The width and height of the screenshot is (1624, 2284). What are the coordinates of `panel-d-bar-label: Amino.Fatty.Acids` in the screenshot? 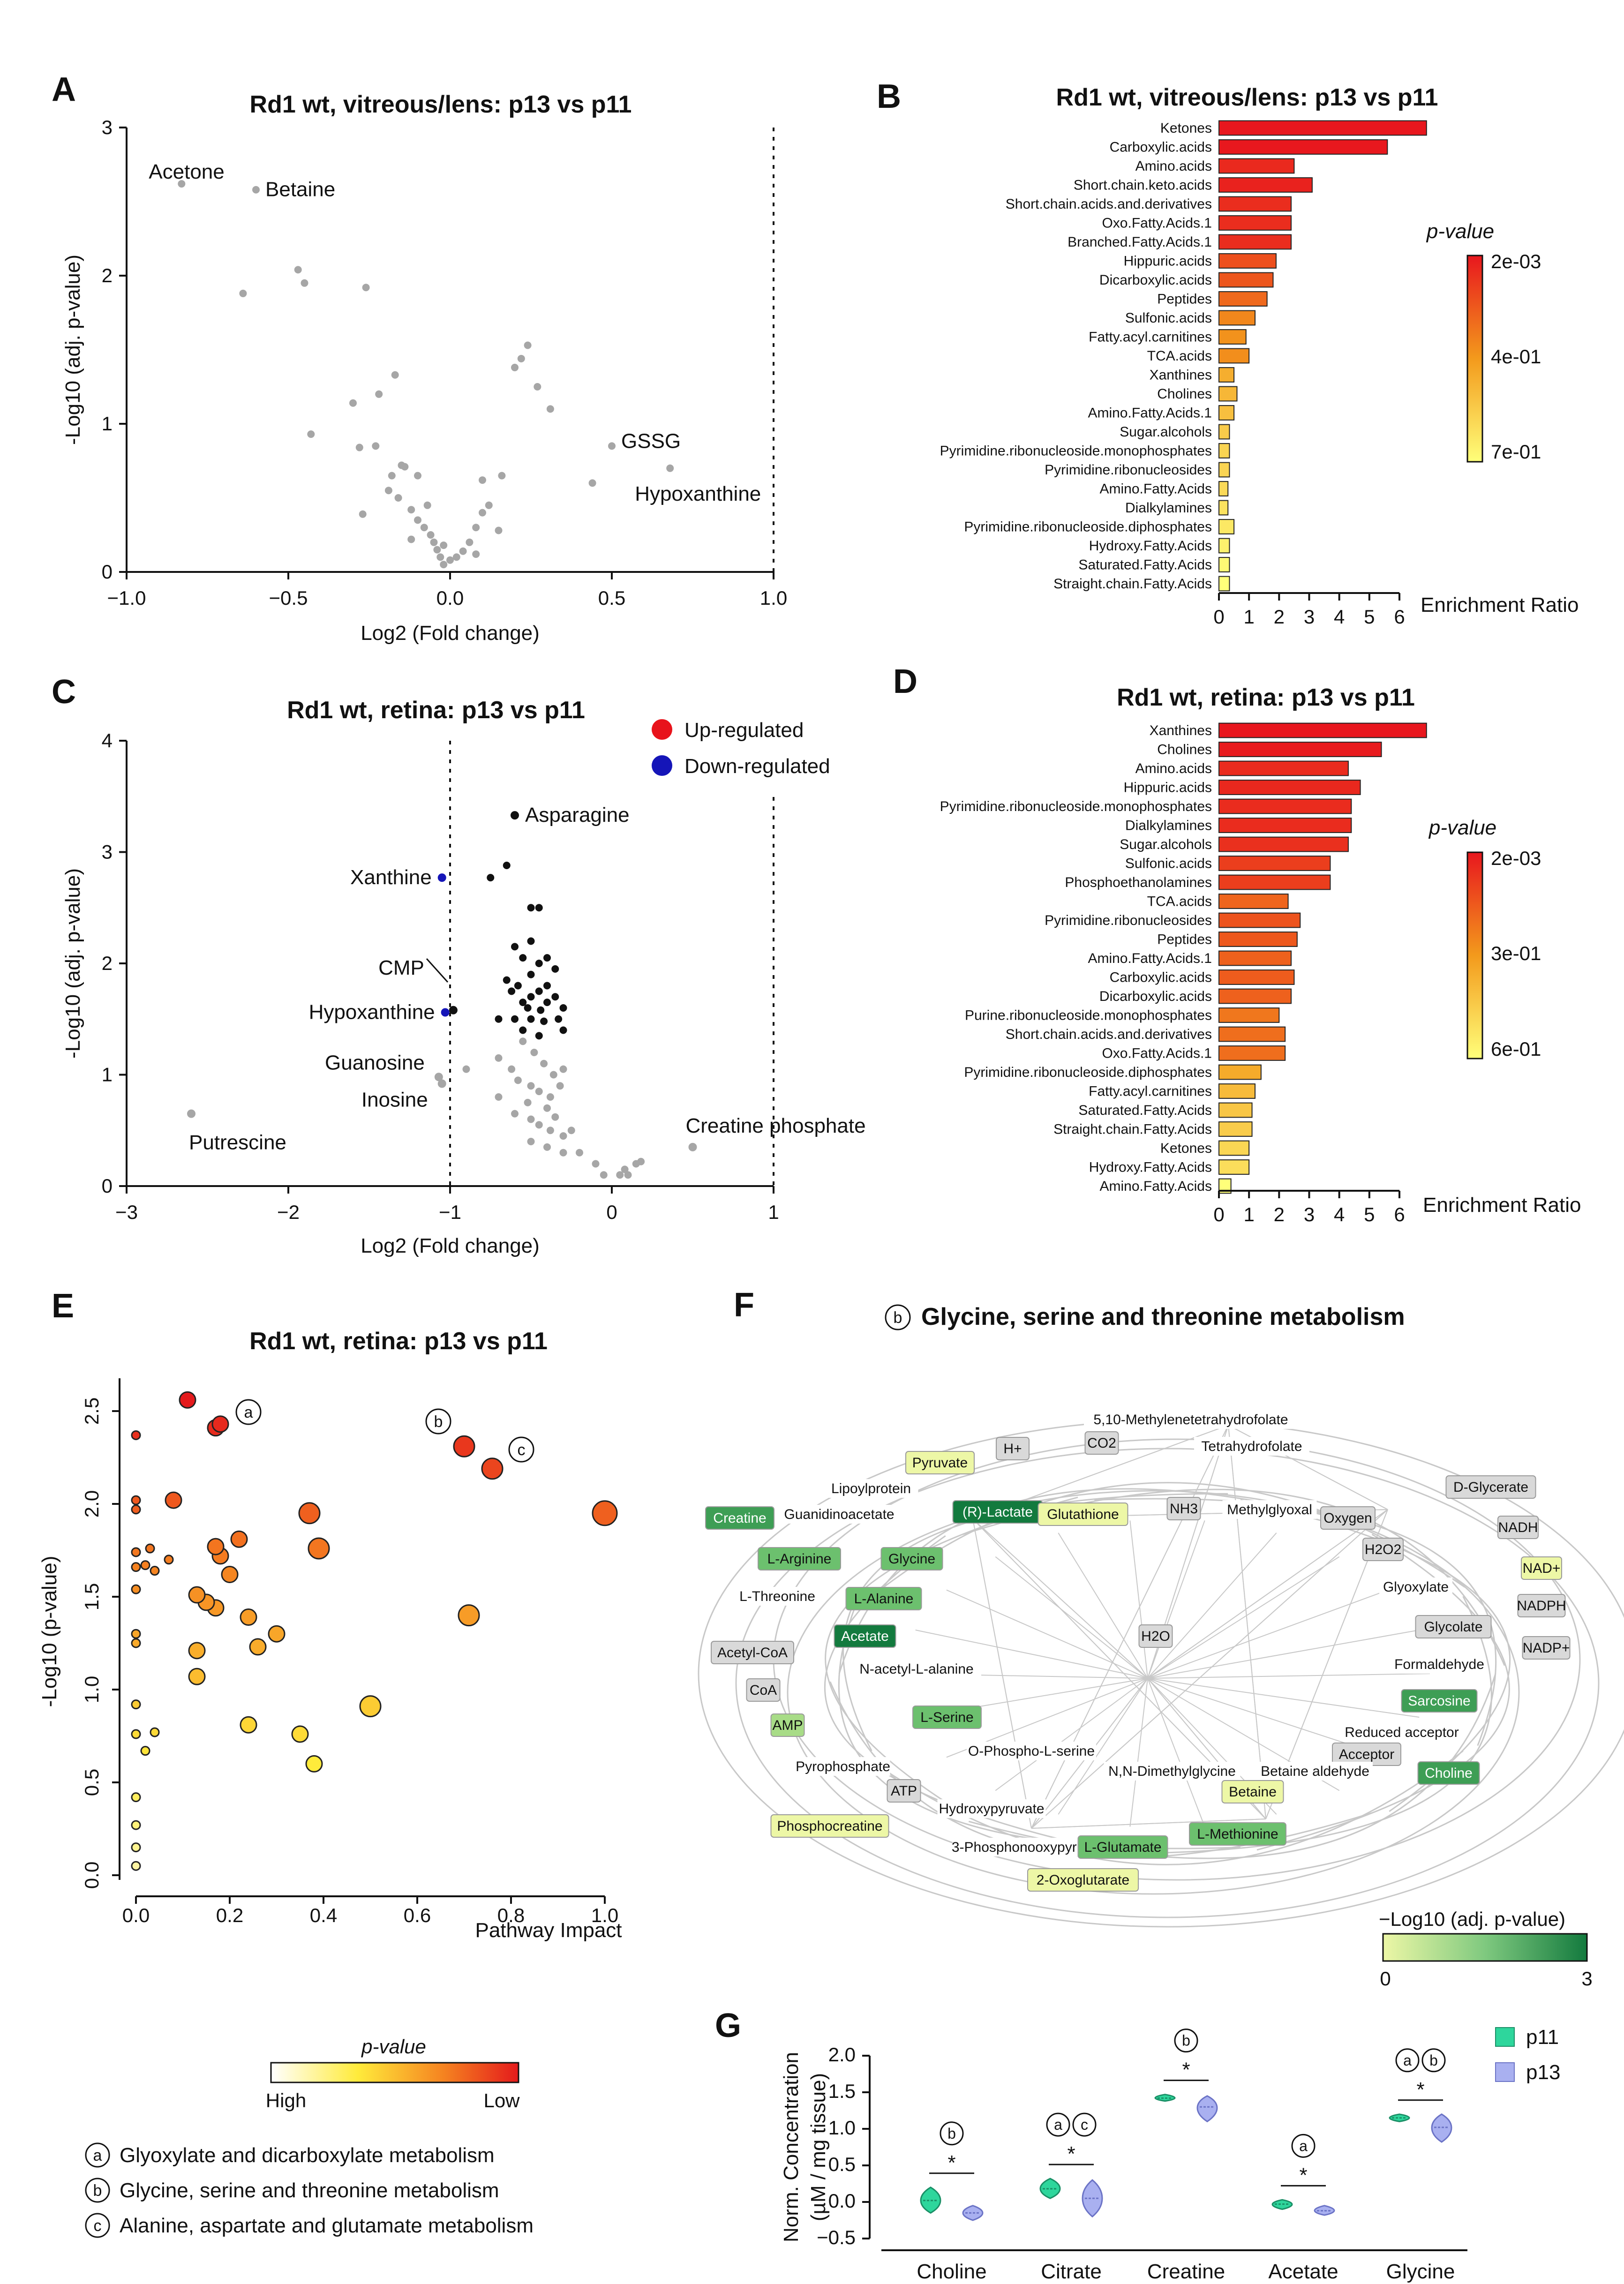 It's located at (1156, 1186).